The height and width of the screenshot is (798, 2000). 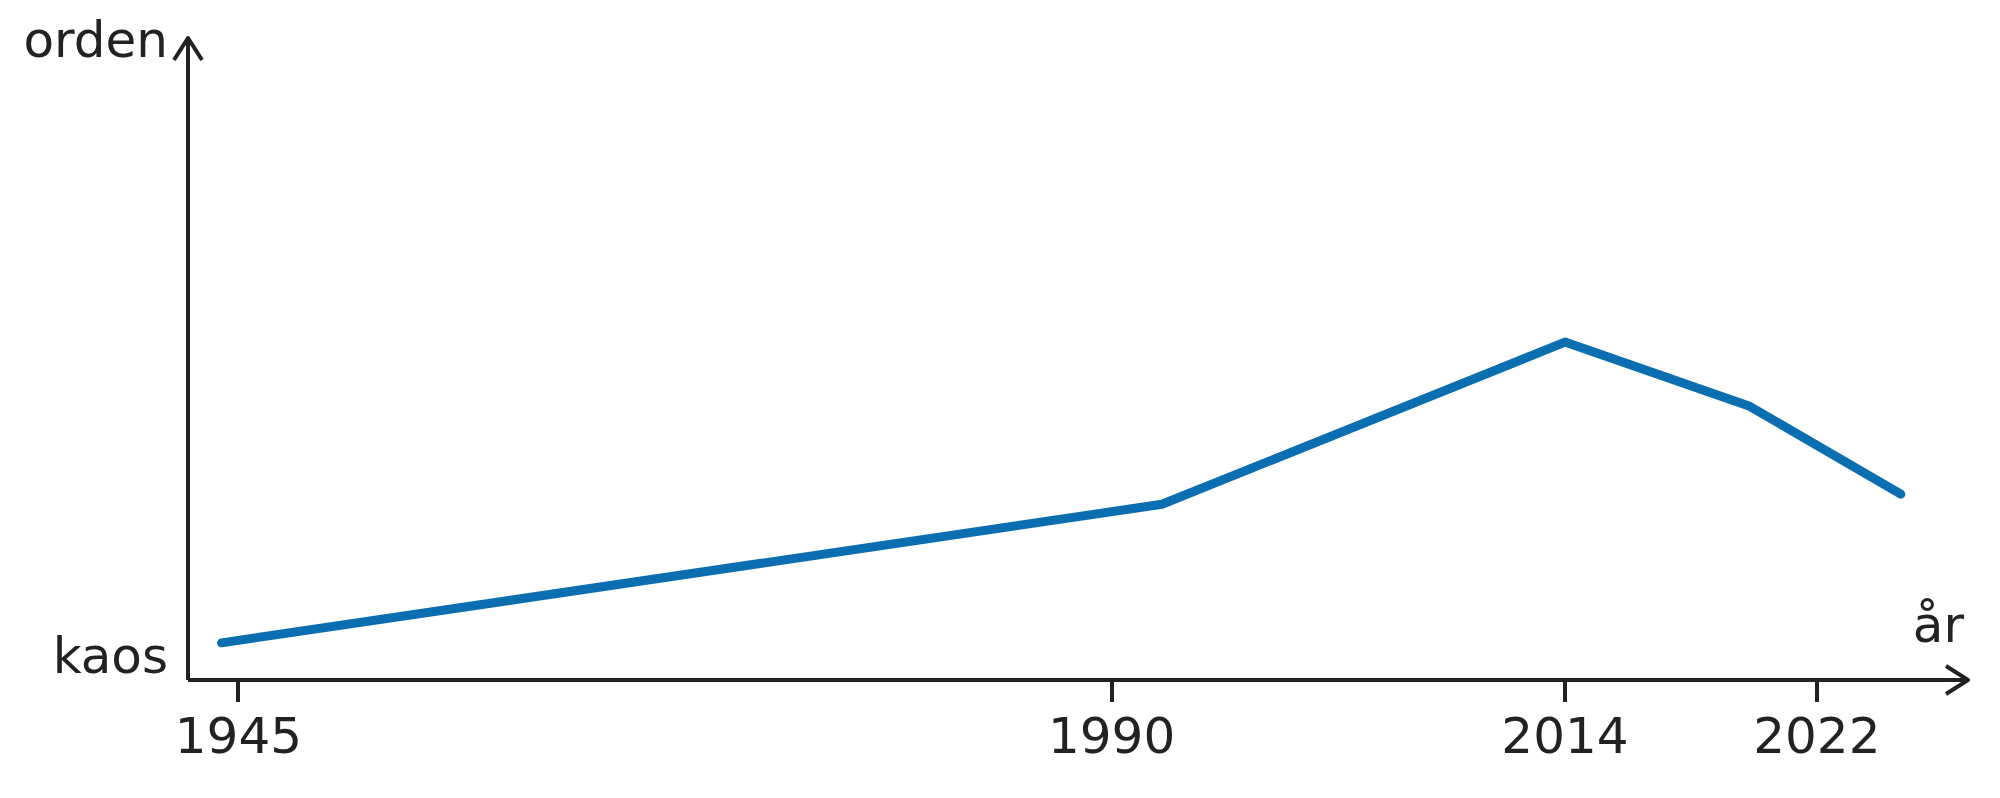 I want to click on x-tick-label: 1945, so click(x=238, y=735).